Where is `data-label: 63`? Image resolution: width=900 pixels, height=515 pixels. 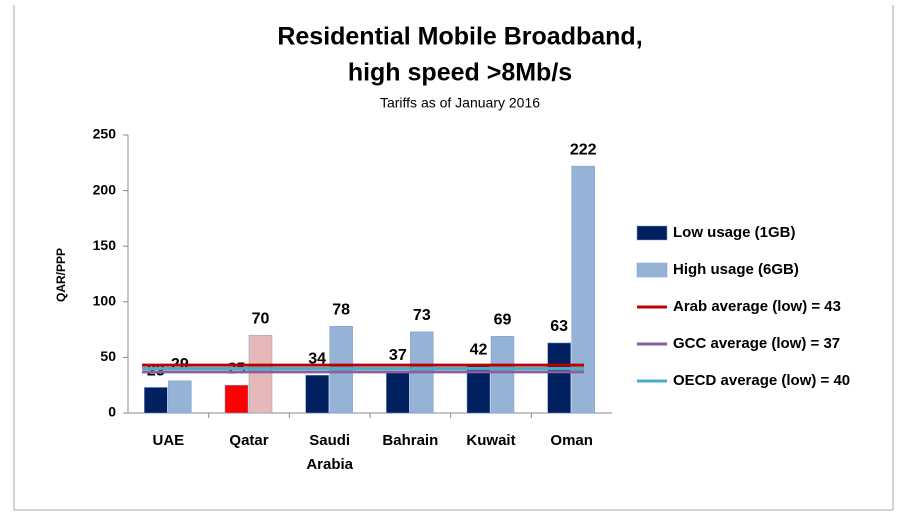
data-label: 63 is located at coordinates (559, 326).